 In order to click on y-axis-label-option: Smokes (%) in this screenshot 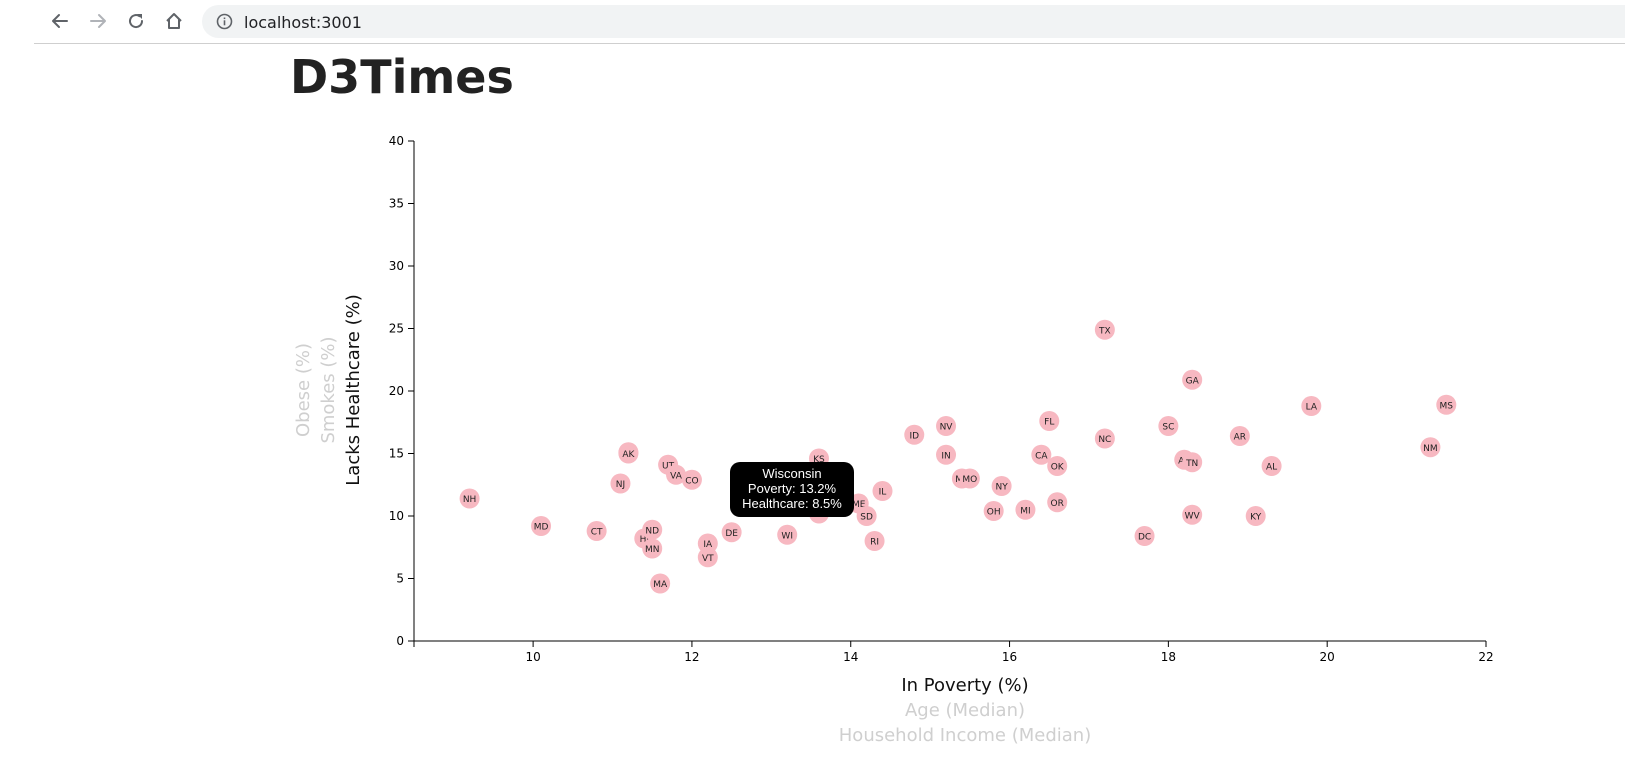, I will do `click(328, 389)`.